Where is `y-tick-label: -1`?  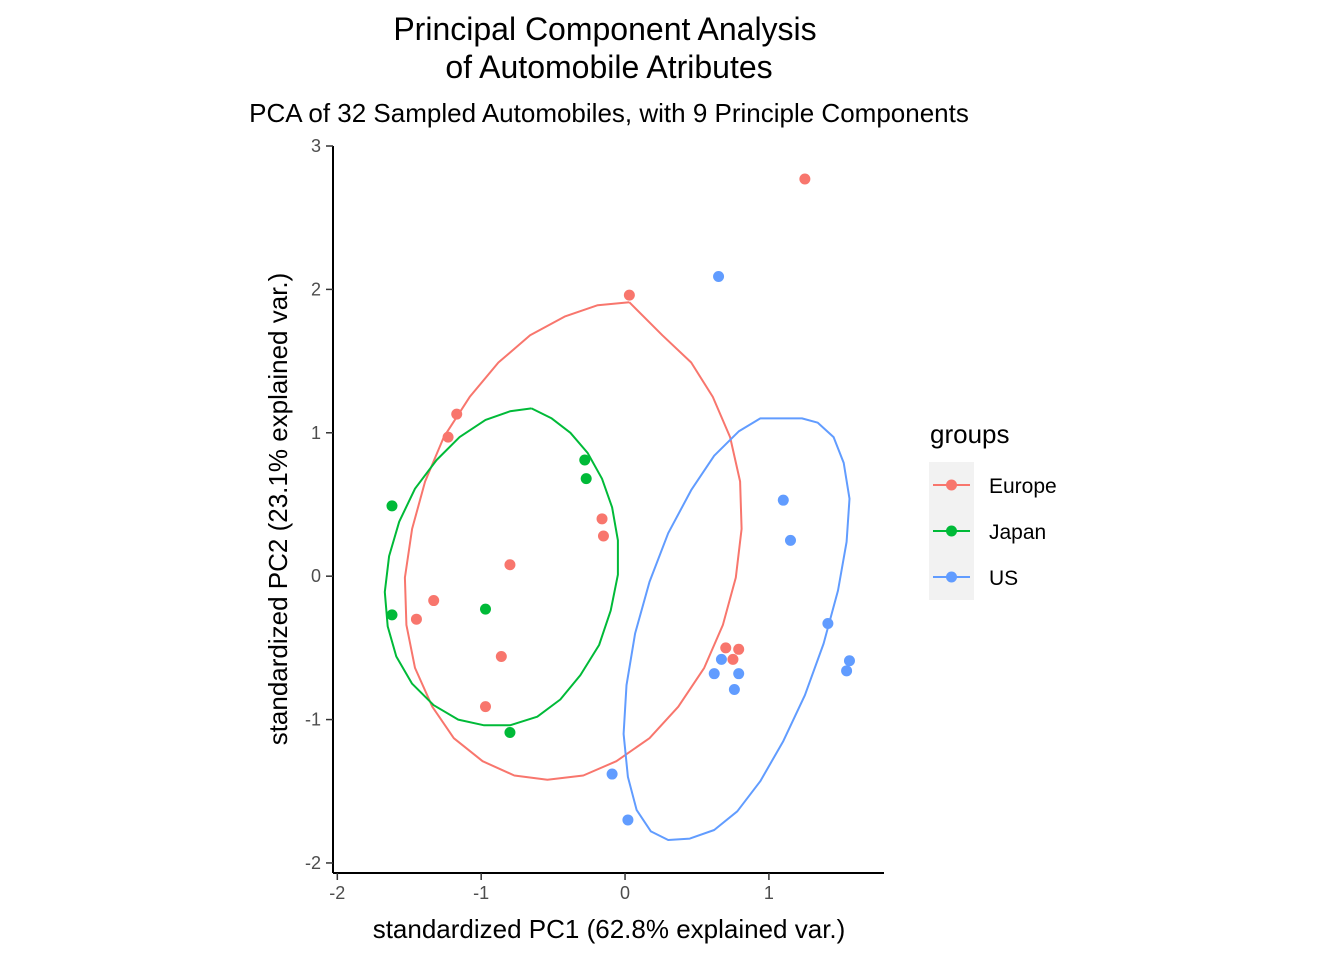
y-tick-label: -1 is located at coordinates (313, 720).